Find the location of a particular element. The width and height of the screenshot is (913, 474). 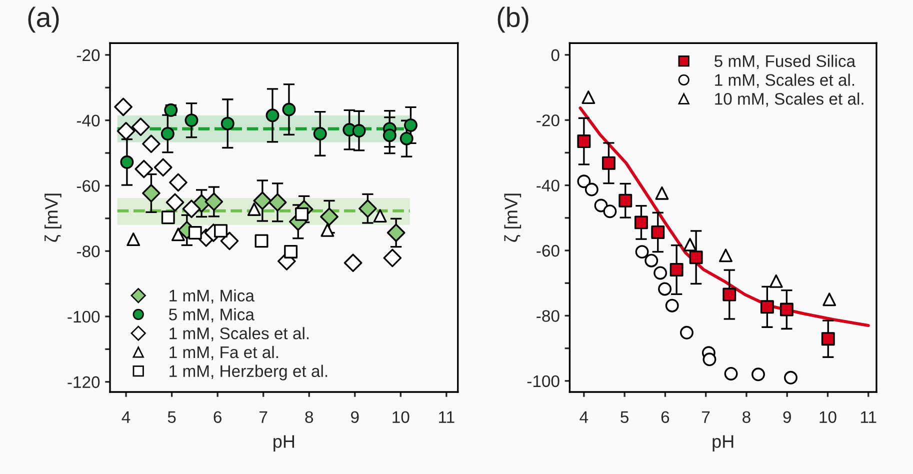

chart-title: (b) is located at coordinates (513, 19).